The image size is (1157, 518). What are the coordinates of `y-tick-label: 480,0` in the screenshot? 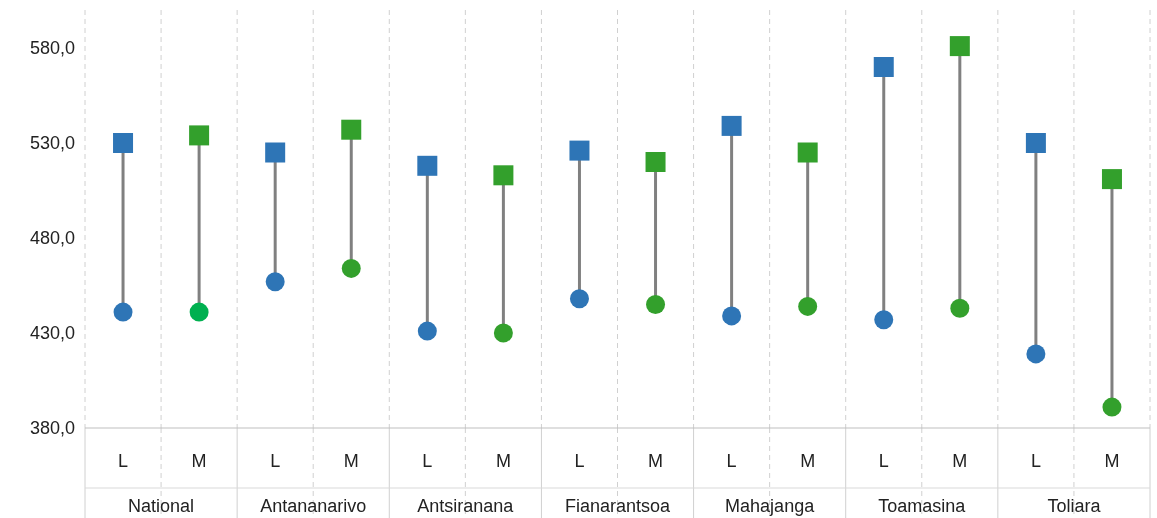 It's located at (52, 238).